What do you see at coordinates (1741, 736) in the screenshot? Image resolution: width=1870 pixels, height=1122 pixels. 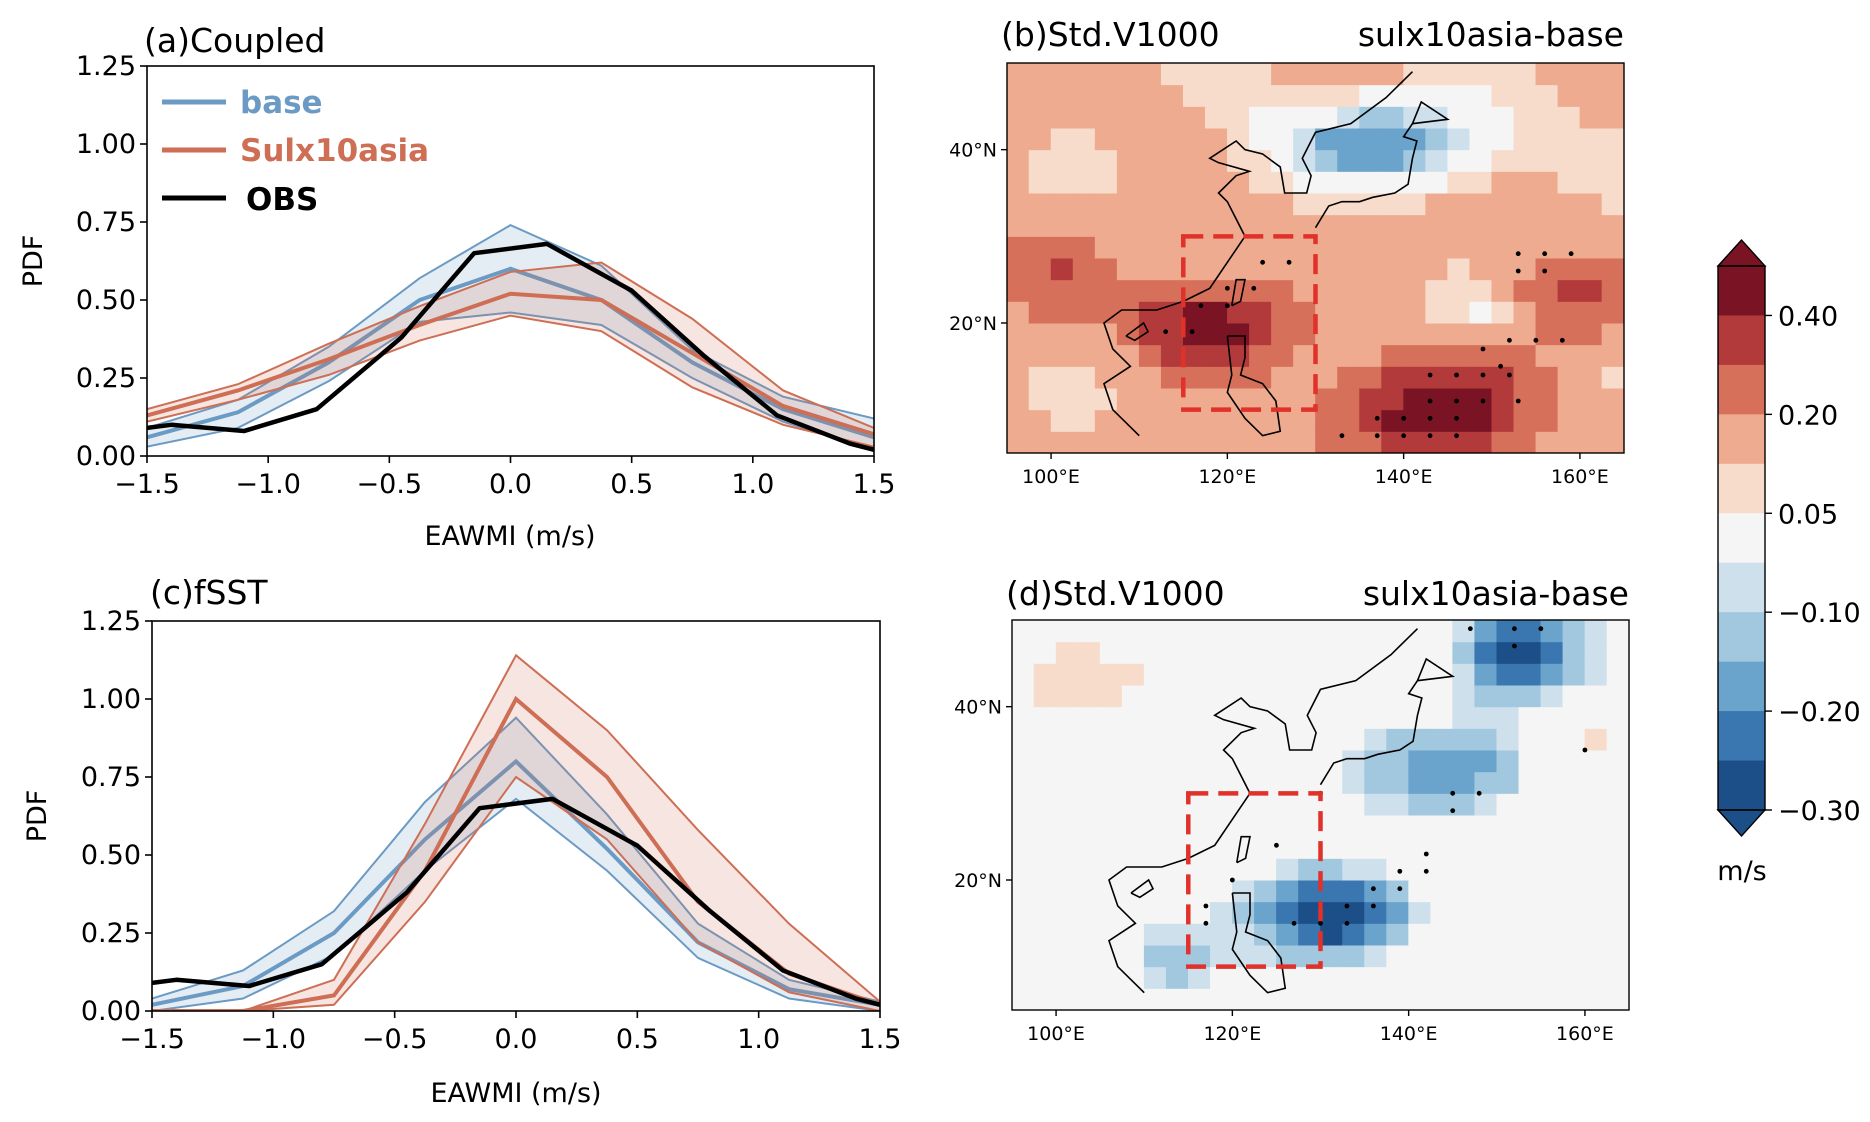 I see `colorbar-segment` at bounding box center [1741, 736].